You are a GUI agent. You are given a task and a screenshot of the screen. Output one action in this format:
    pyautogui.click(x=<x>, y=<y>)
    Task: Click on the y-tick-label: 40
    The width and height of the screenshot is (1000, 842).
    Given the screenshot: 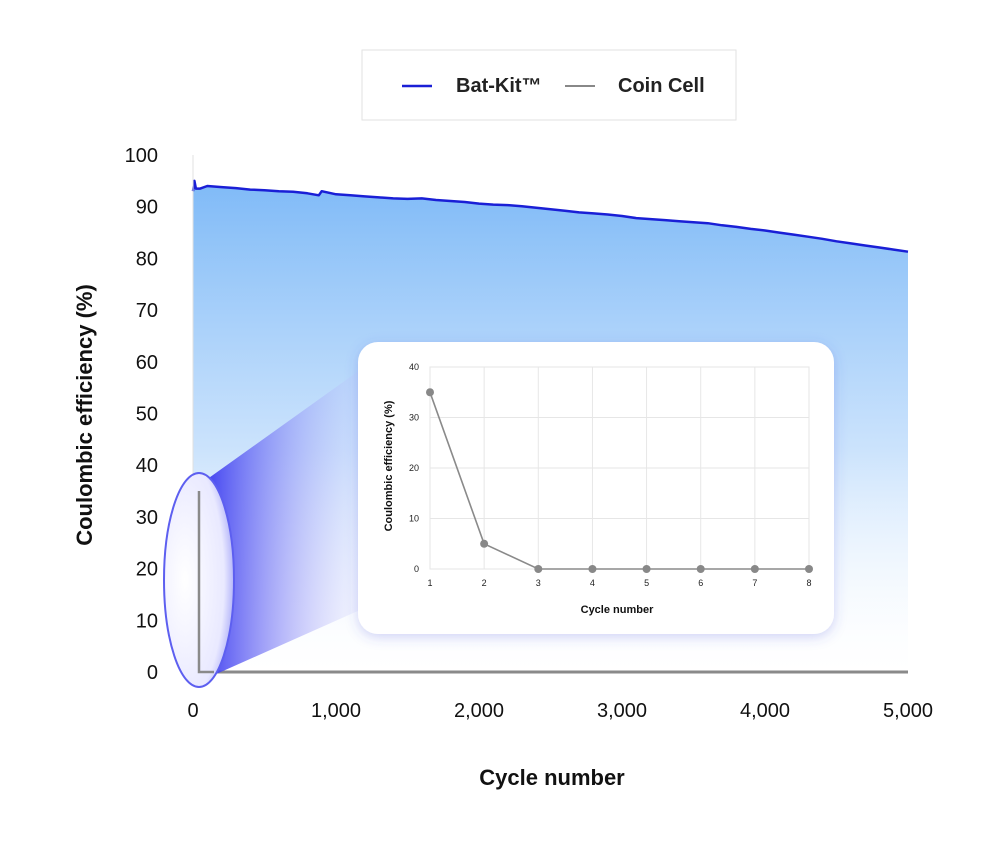 What is the action you would take?
    pyautogui.click(x=147, y=466)
    